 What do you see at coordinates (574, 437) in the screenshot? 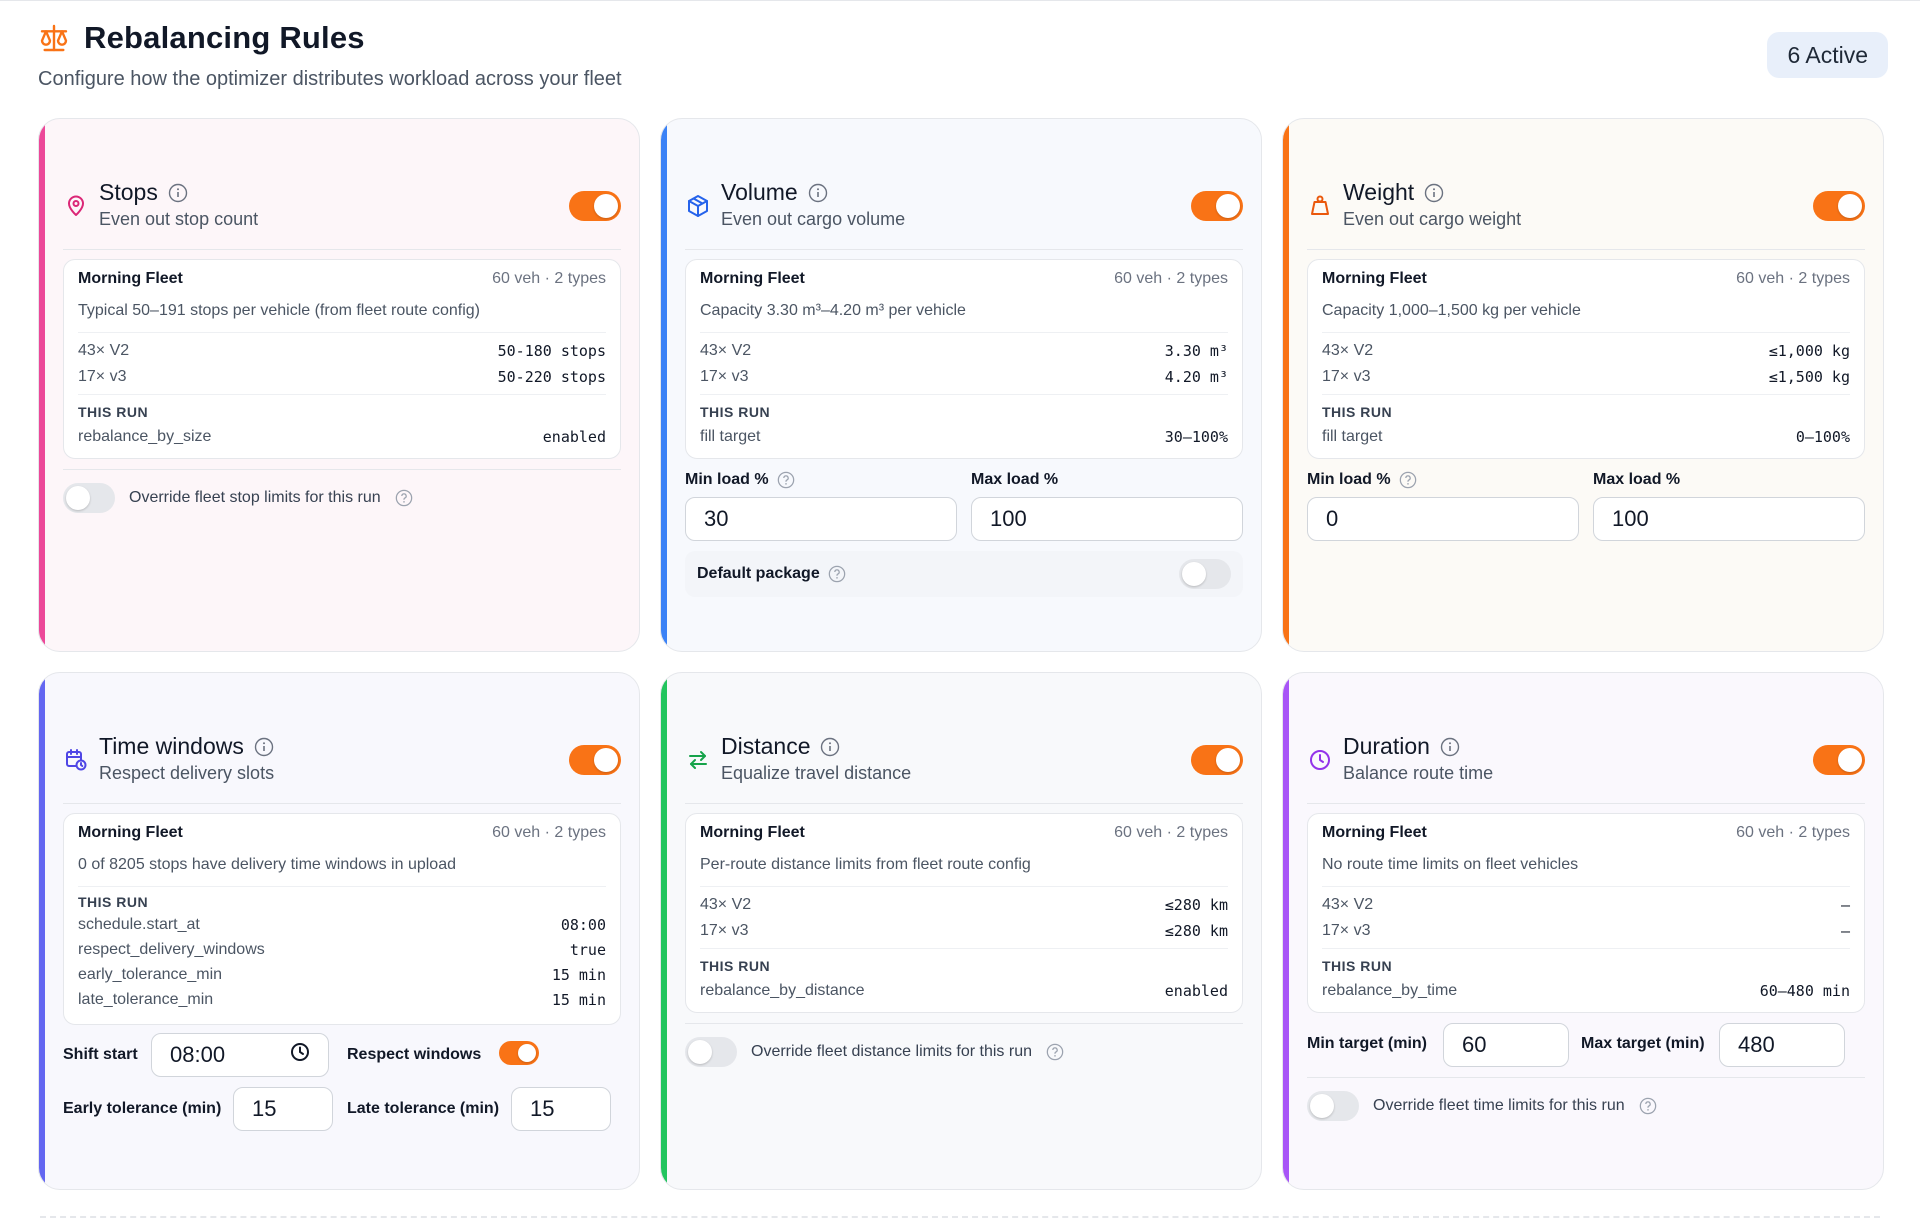
I see `run-param-value: enabled` at bounding box center [574, 437].